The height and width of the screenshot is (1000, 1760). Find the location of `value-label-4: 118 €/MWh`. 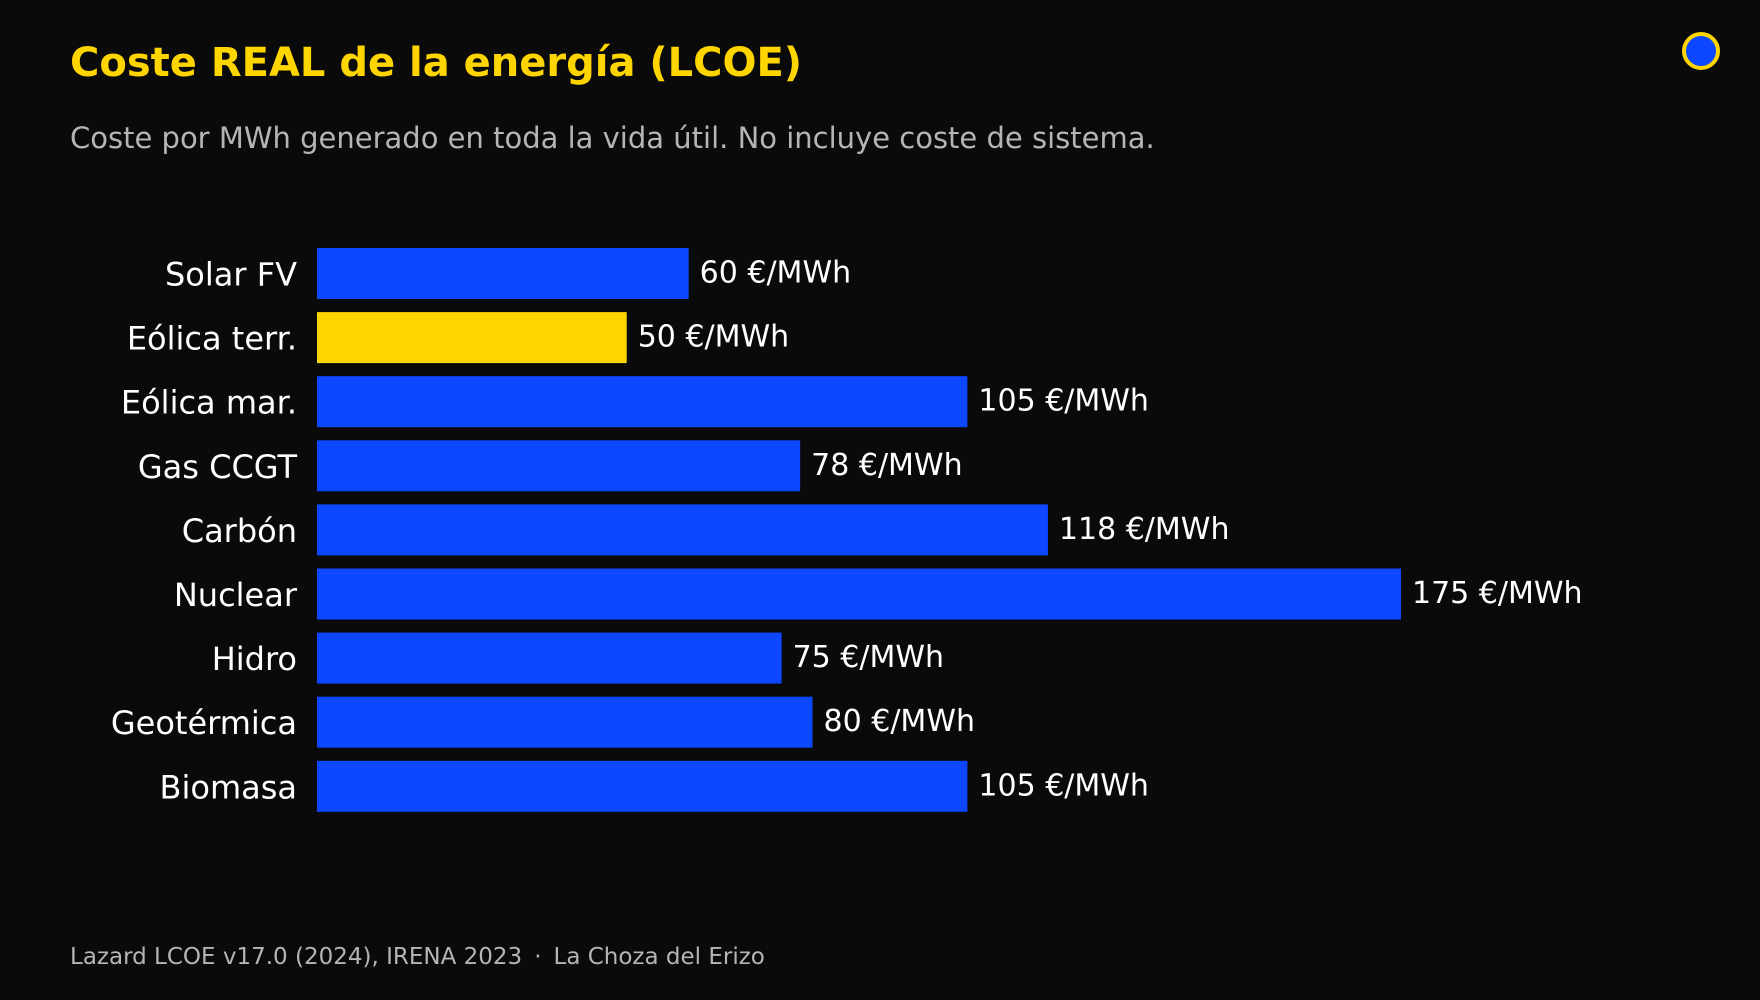

value-label-4: 118 €/MWh is located at coordinates (1144, 529).